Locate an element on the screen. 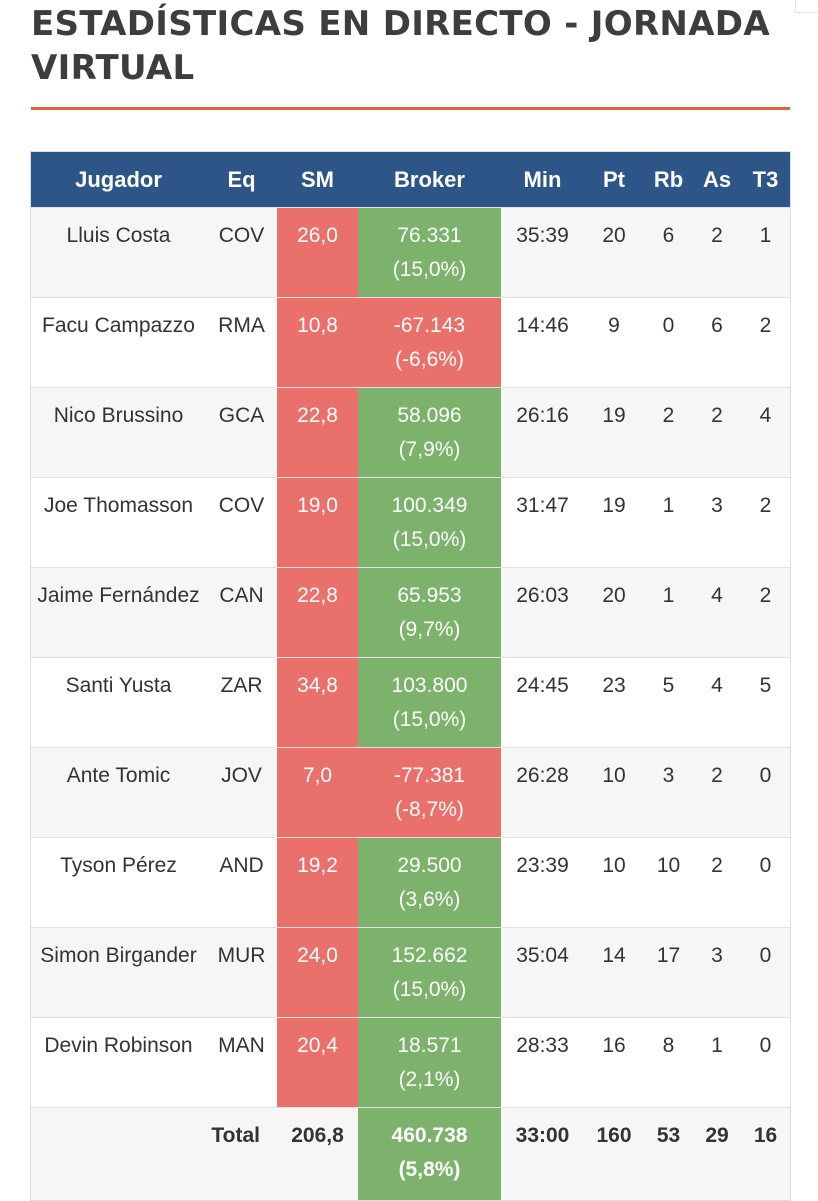 This screenshot has width=818, height=1201. team-cell: MAN is located at coordinates (241, 1062).